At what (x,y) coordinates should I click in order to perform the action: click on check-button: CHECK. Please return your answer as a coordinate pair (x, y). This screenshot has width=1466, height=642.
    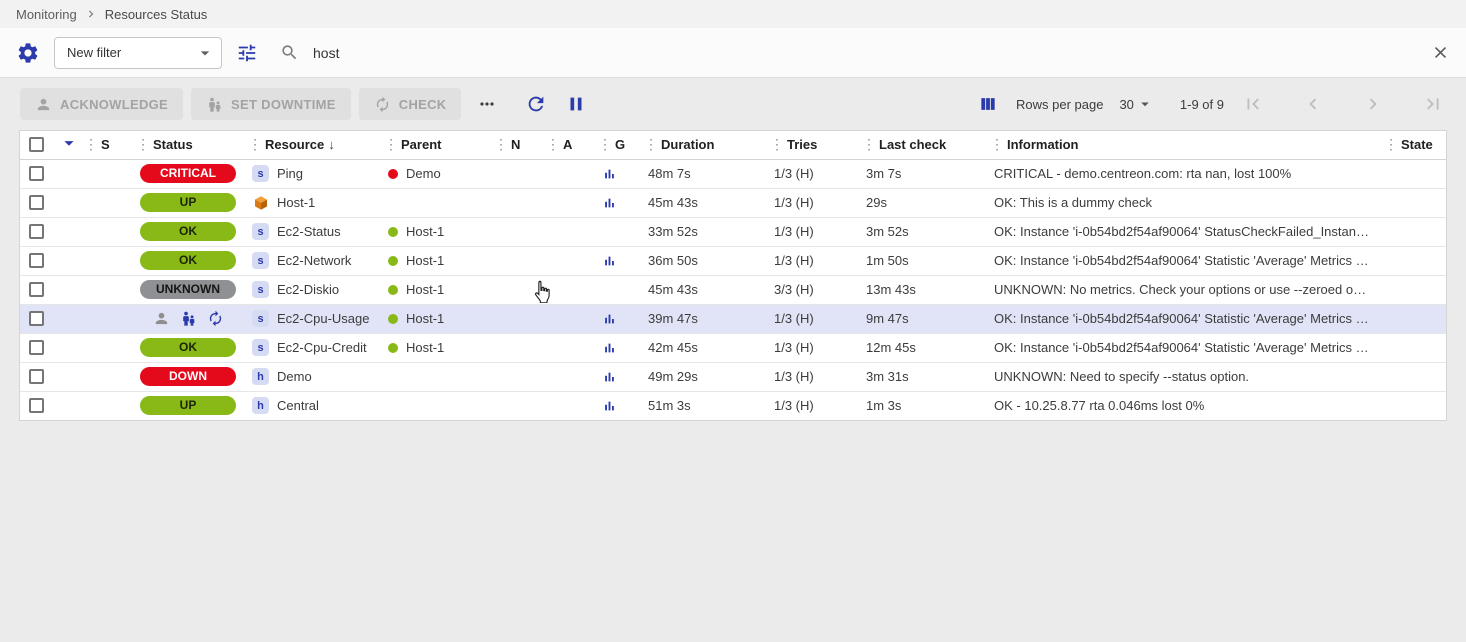
    Looking at the image, I should click on (410, 104).